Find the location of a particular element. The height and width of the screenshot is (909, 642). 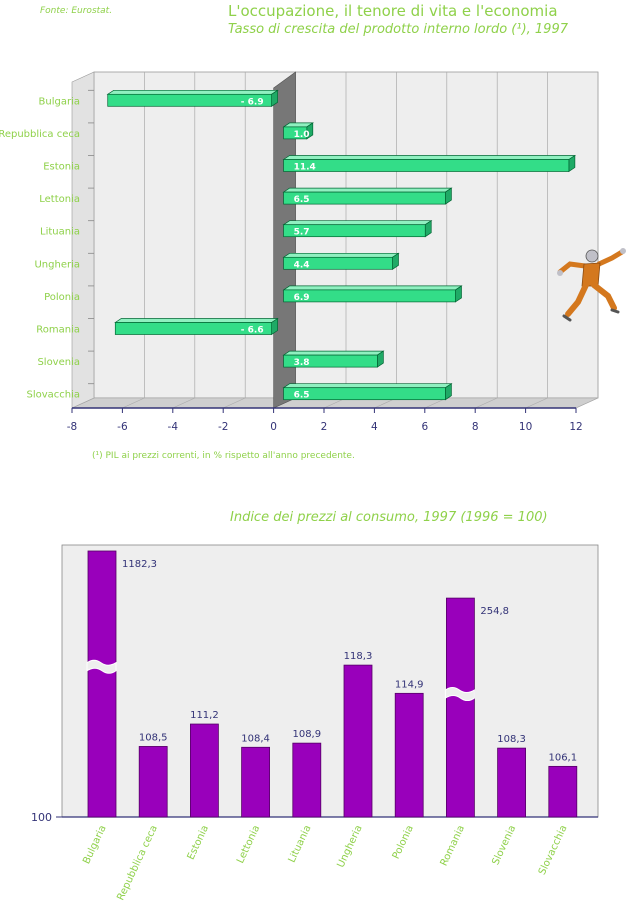

cpi-category-label: Bulgaria is located at coordinates (95, 845).